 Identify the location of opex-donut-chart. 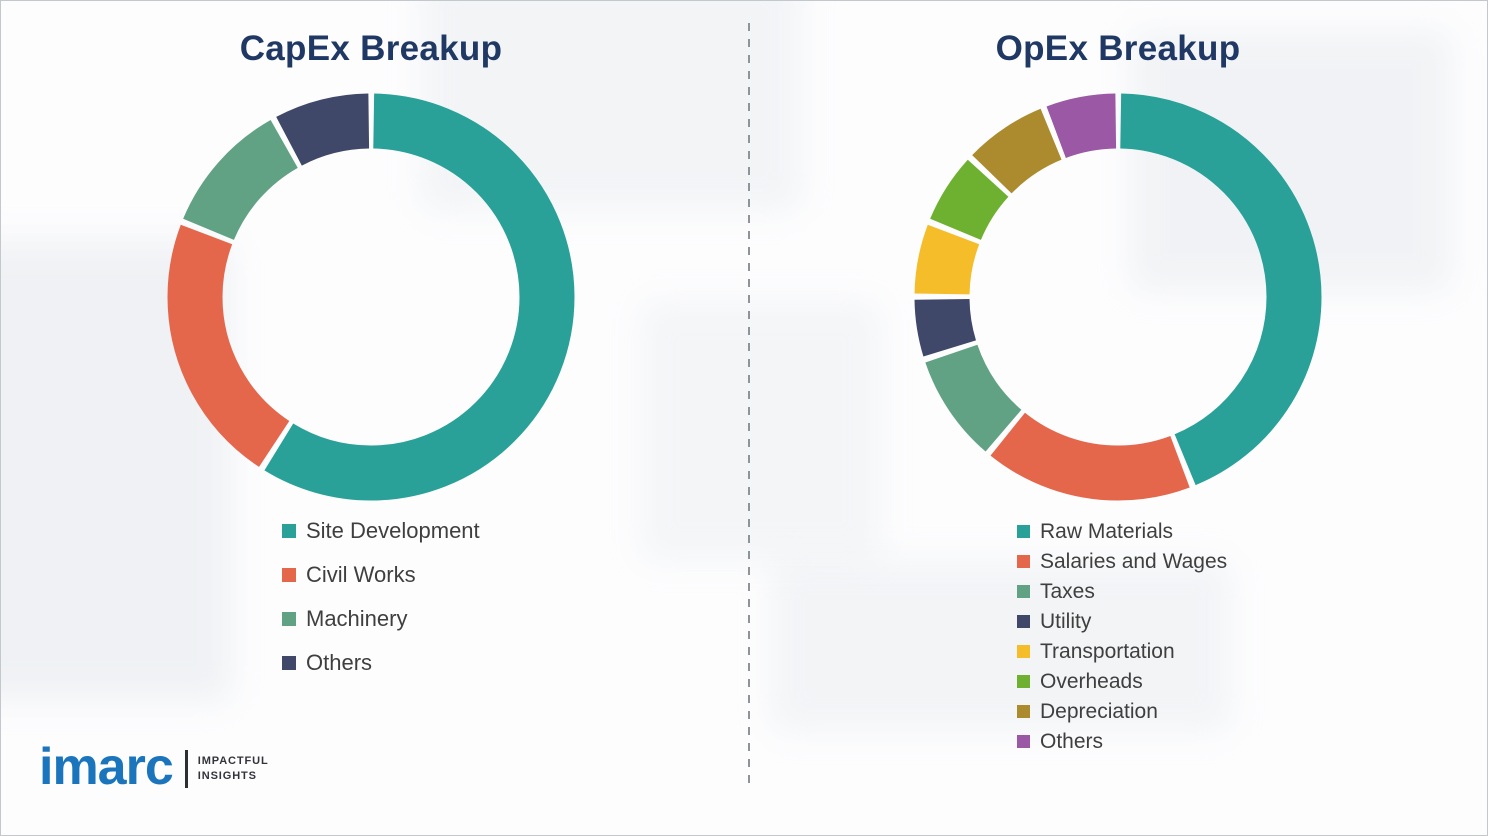
(1118, 297).